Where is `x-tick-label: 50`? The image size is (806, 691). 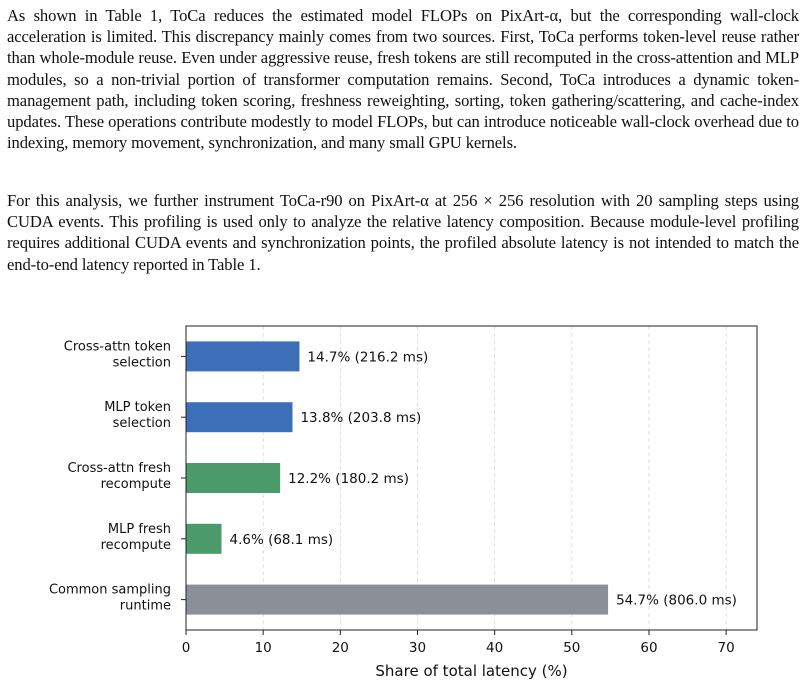
x-tick-label: 50 is located at coordinates (571, 648).